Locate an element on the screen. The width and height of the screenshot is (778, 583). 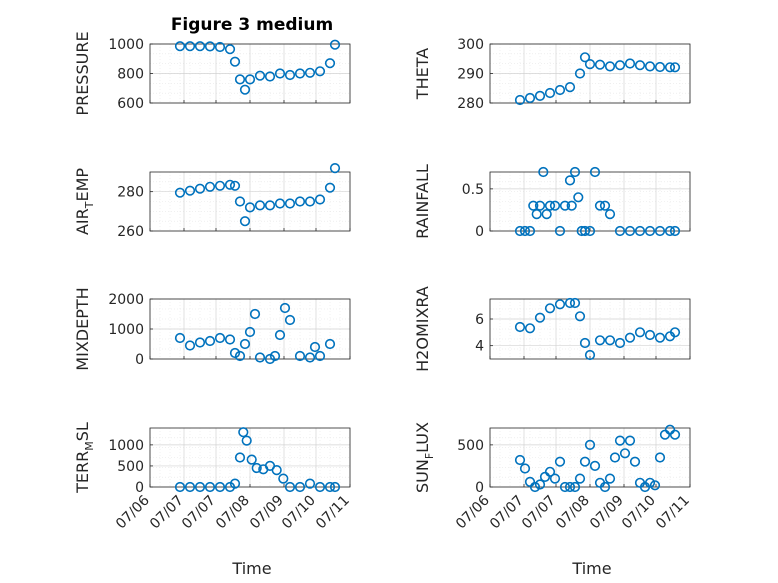
x-tick-label: 07/07 is located at coordinates (539, 513).